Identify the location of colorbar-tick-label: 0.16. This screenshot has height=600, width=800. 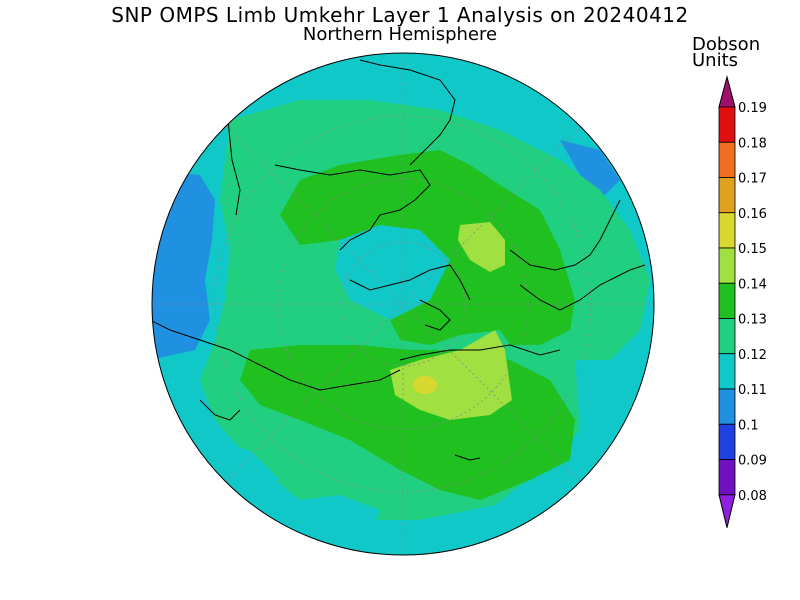
(752, 214).